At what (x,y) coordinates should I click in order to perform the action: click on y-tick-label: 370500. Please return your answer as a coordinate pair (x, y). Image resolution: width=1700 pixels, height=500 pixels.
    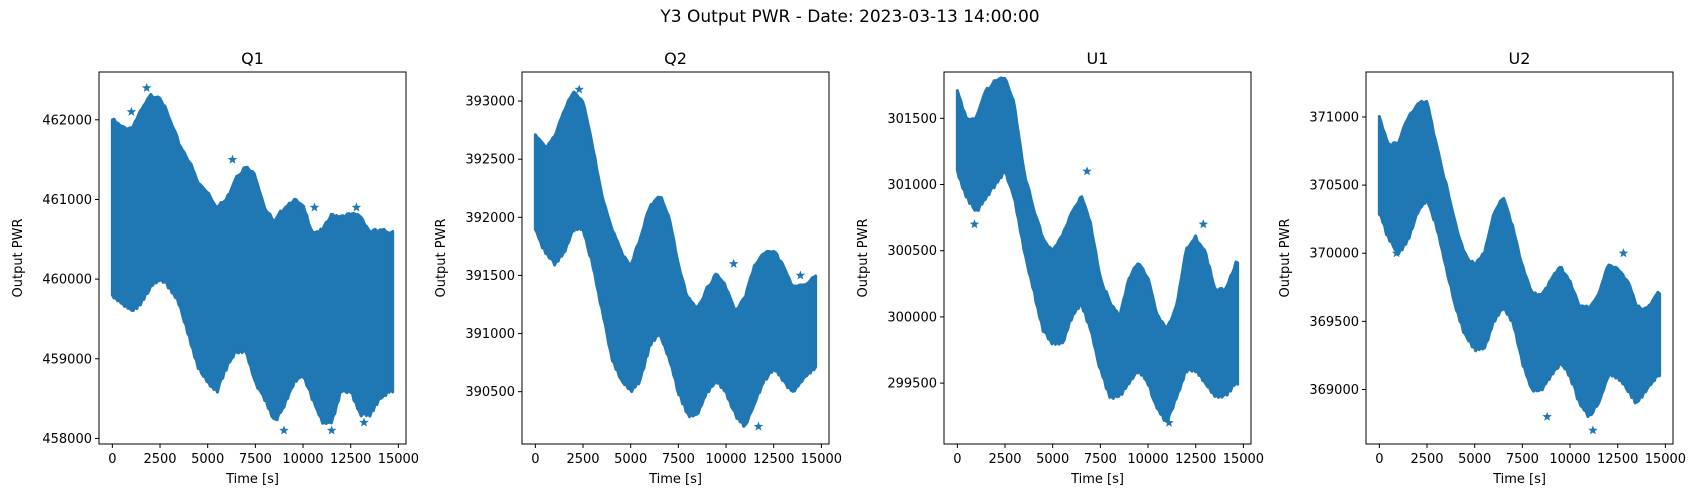
    Looking at the image, I should click on (1334, 186).